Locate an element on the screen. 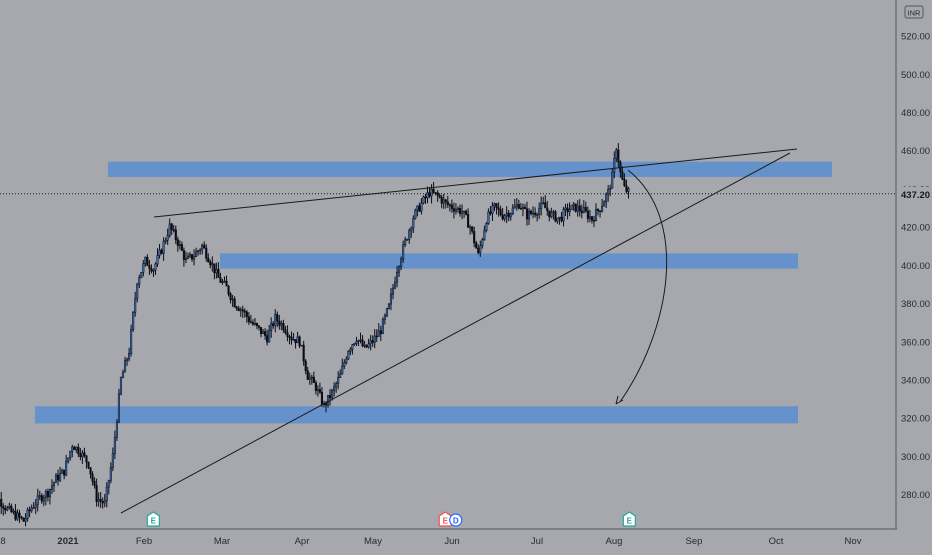 The height and width of the screenshot is (555, 932). arrow-head is located at coordinates (619, 400).